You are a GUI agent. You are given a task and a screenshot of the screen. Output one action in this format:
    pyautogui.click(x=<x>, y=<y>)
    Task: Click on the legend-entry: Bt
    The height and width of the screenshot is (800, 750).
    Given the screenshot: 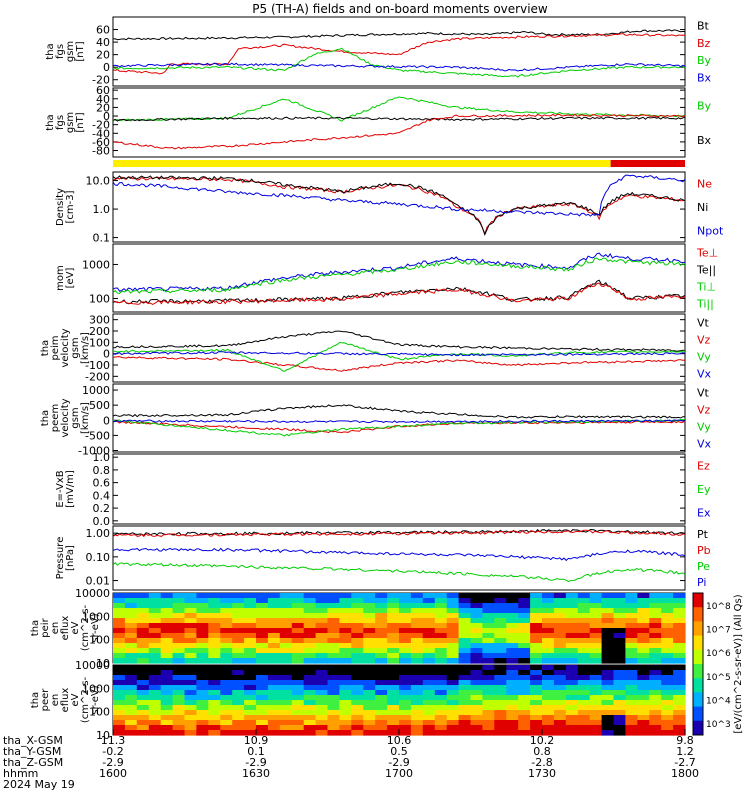 What is the action you would take?
    pyautogui.click(x=703, y=26)
    